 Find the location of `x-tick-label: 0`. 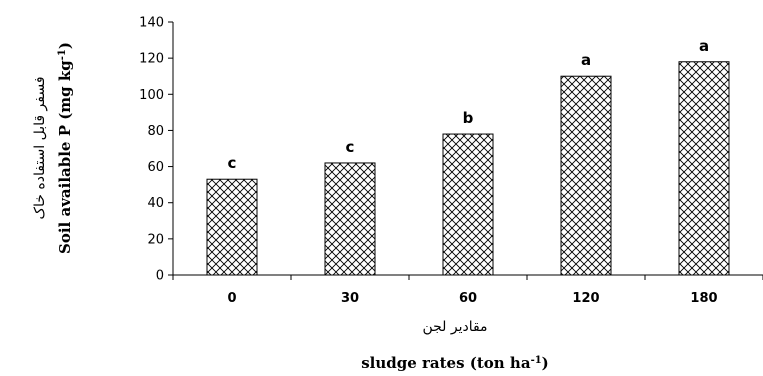

x-tick-label: 0 is located at coordinates (231, 298).